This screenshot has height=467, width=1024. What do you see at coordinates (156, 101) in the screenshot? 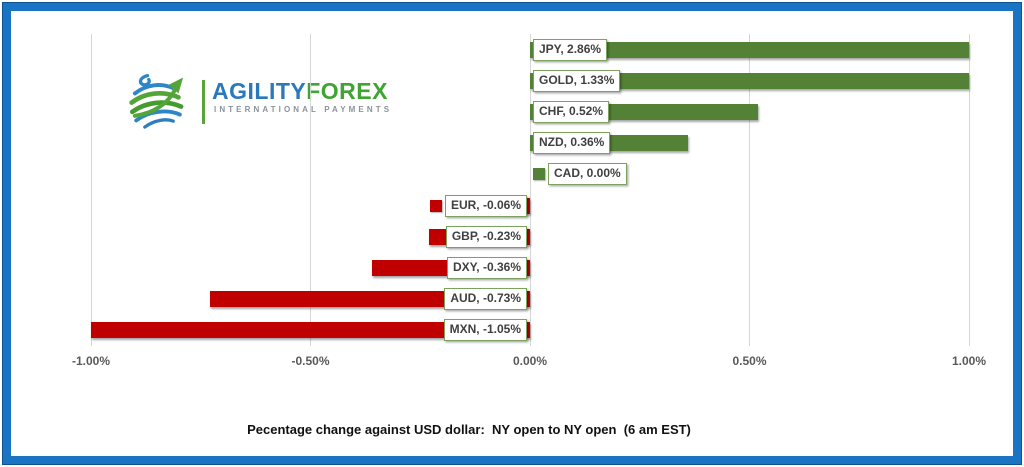
I see `globe-with-arrow-icon` at bounding box center [156, 101].